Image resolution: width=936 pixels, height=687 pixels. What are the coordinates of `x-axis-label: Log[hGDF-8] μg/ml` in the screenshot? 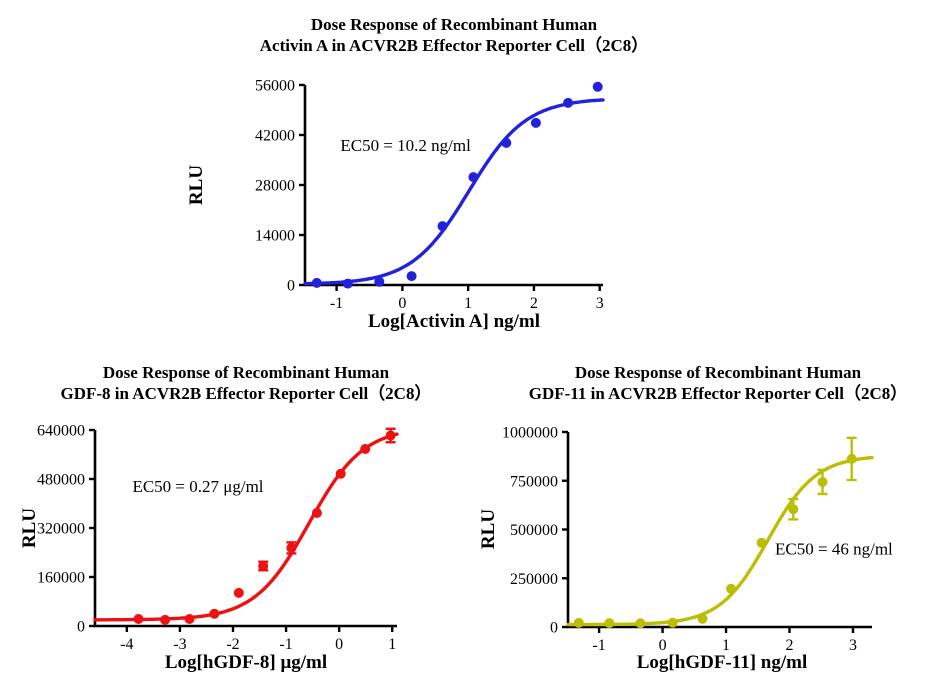 It's located at (246, 662).